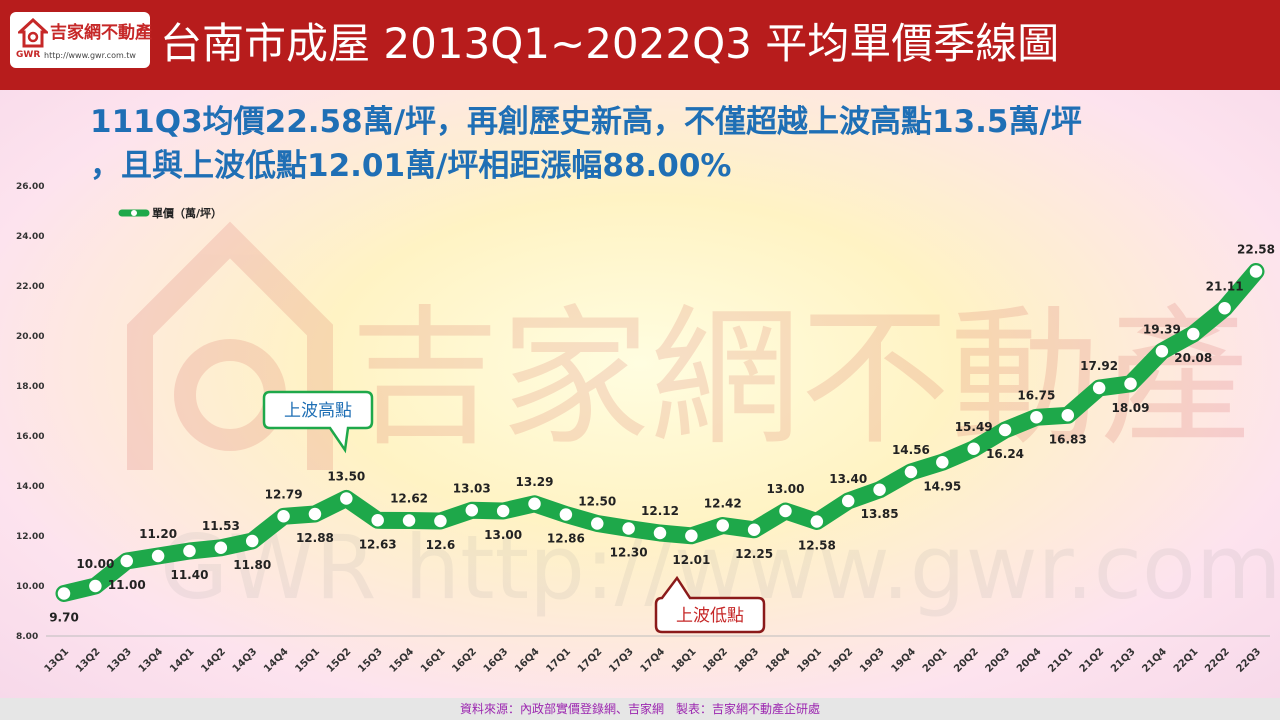  Describe the element at coordinates (841, 660) in the screenshot. I see `x-tick-label: 19Q2` at that location.